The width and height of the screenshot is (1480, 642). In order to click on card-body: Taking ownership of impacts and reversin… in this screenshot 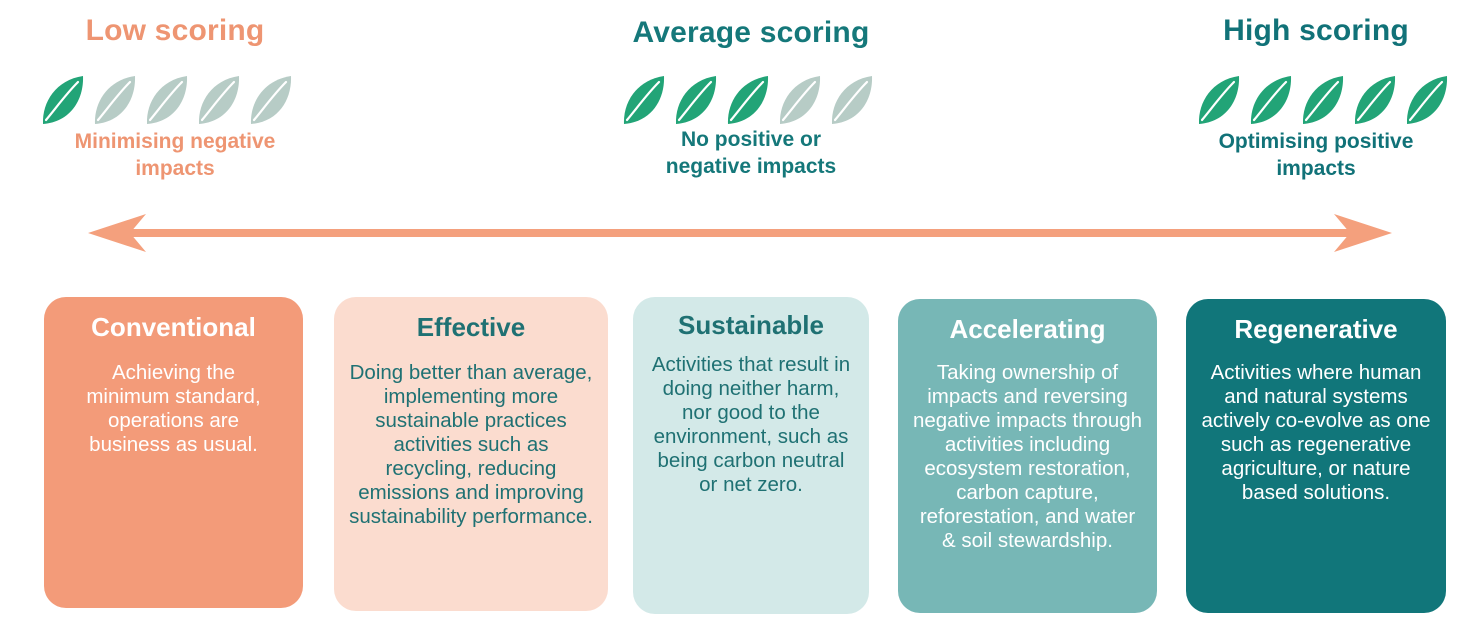, I will do `click(1027, 456)`.